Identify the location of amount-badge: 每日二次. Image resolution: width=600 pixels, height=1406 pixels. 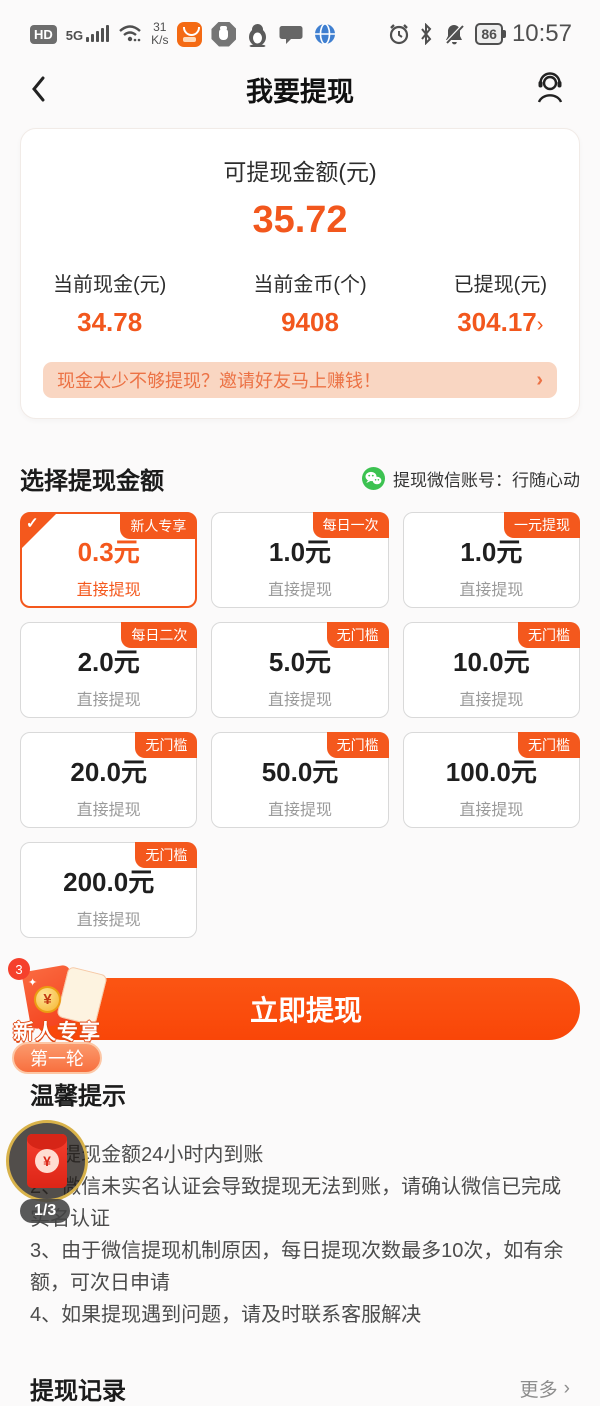
(159, 635).